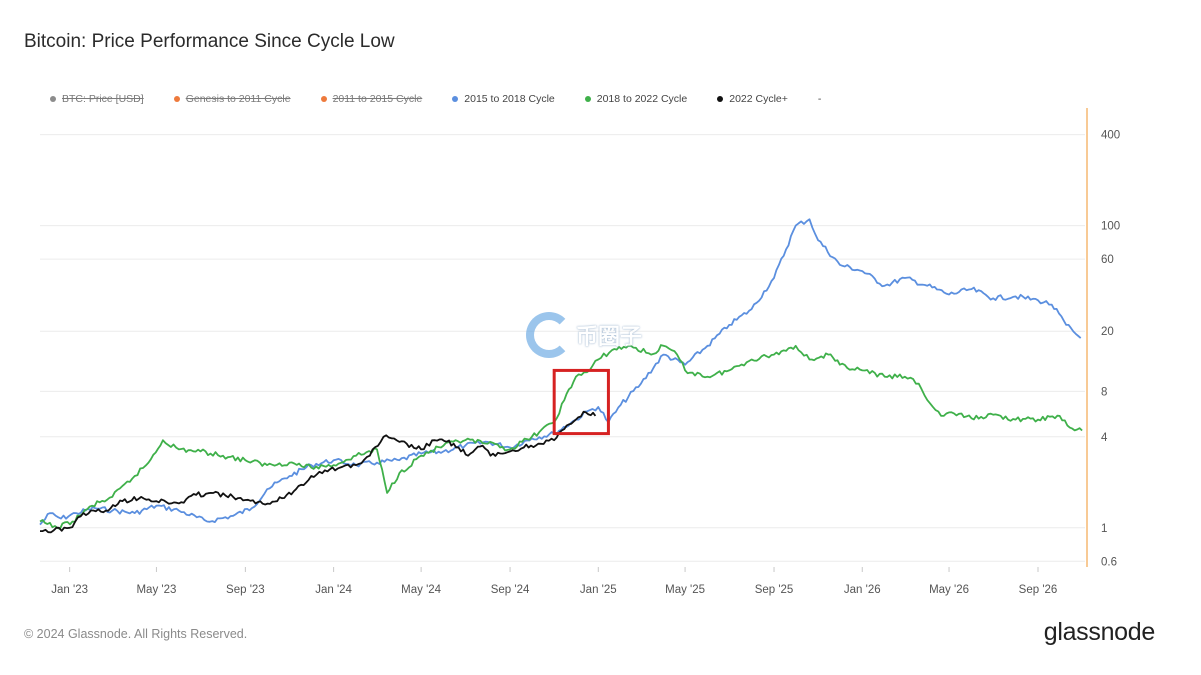  I want to click on watermark: 币圈子, so click(584, 335).